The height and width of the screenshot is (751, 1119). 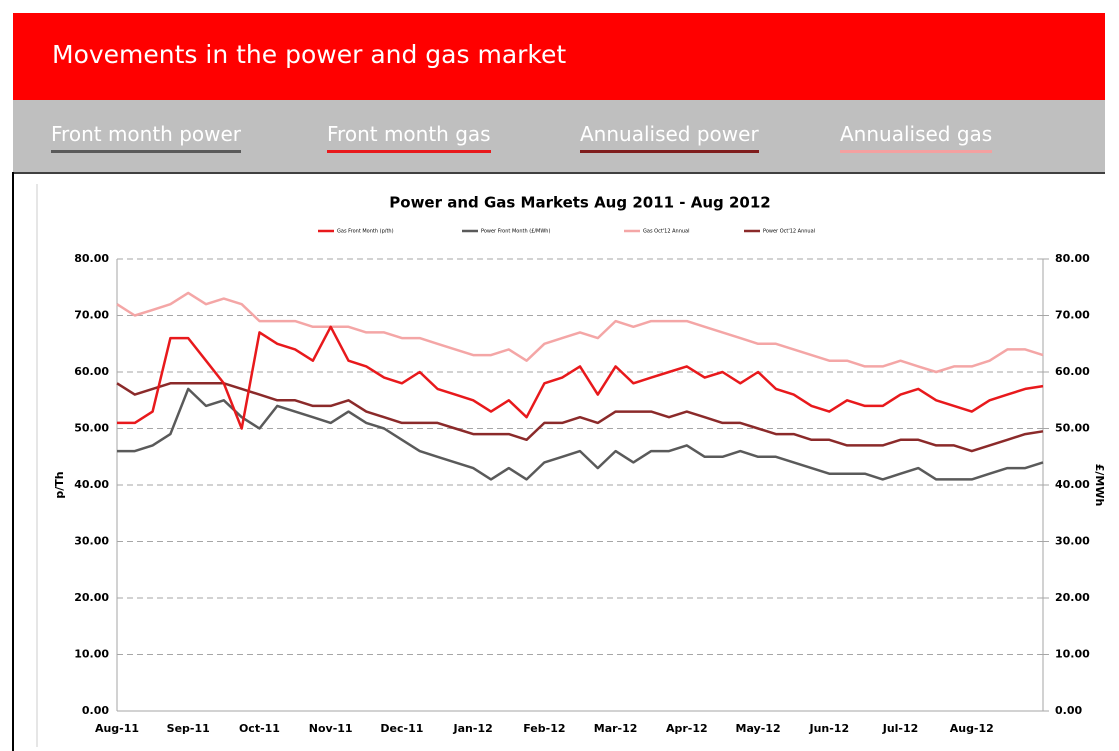 I want to click on tab: Annualised gas, so click(x=916, y=137).